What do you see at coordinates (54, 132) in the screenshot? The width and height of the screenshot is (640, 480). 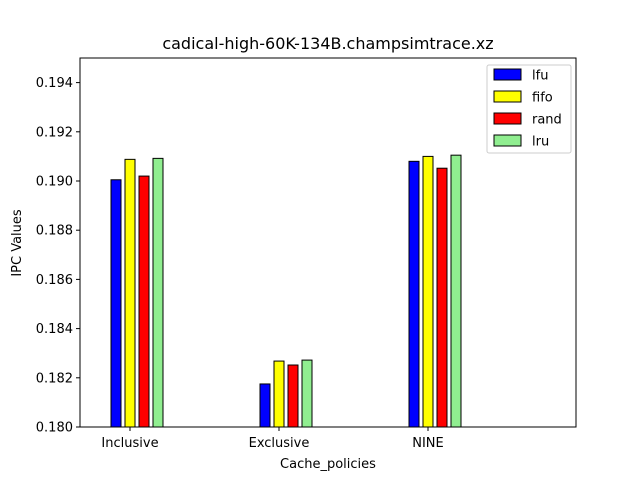 I see `y-tick-label: 0.192` at bounding box center [54, 132].